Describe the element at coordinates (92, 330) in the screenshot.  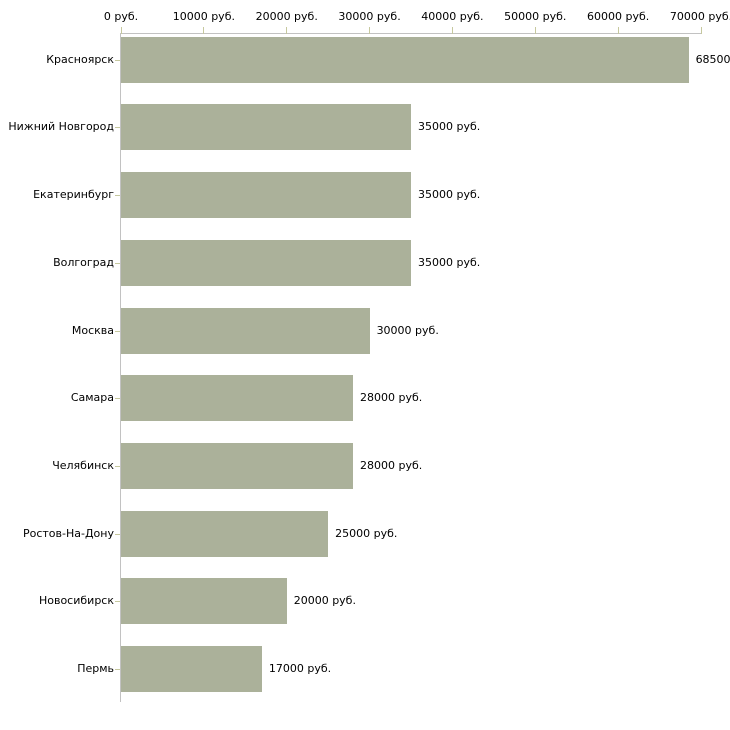
I see `category-label: Москва` at that location.